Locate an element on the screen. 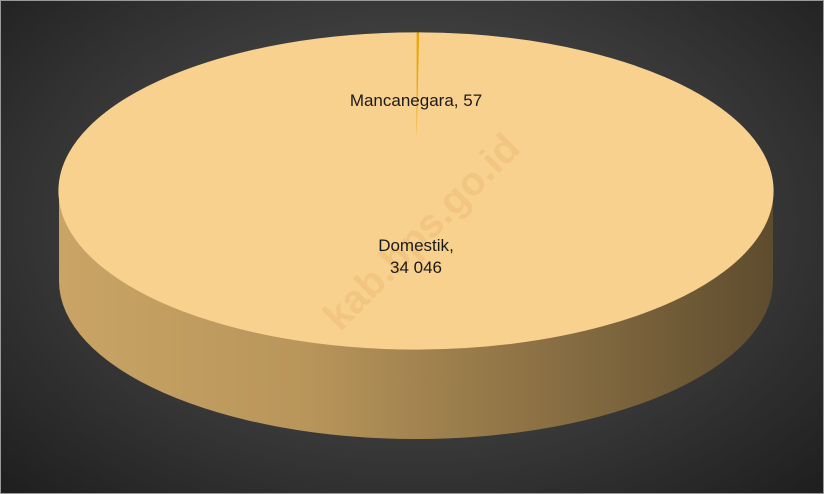 This screenshot has height=494, width=824. label-category: Mancanegara is located at coordinates (404, 100).